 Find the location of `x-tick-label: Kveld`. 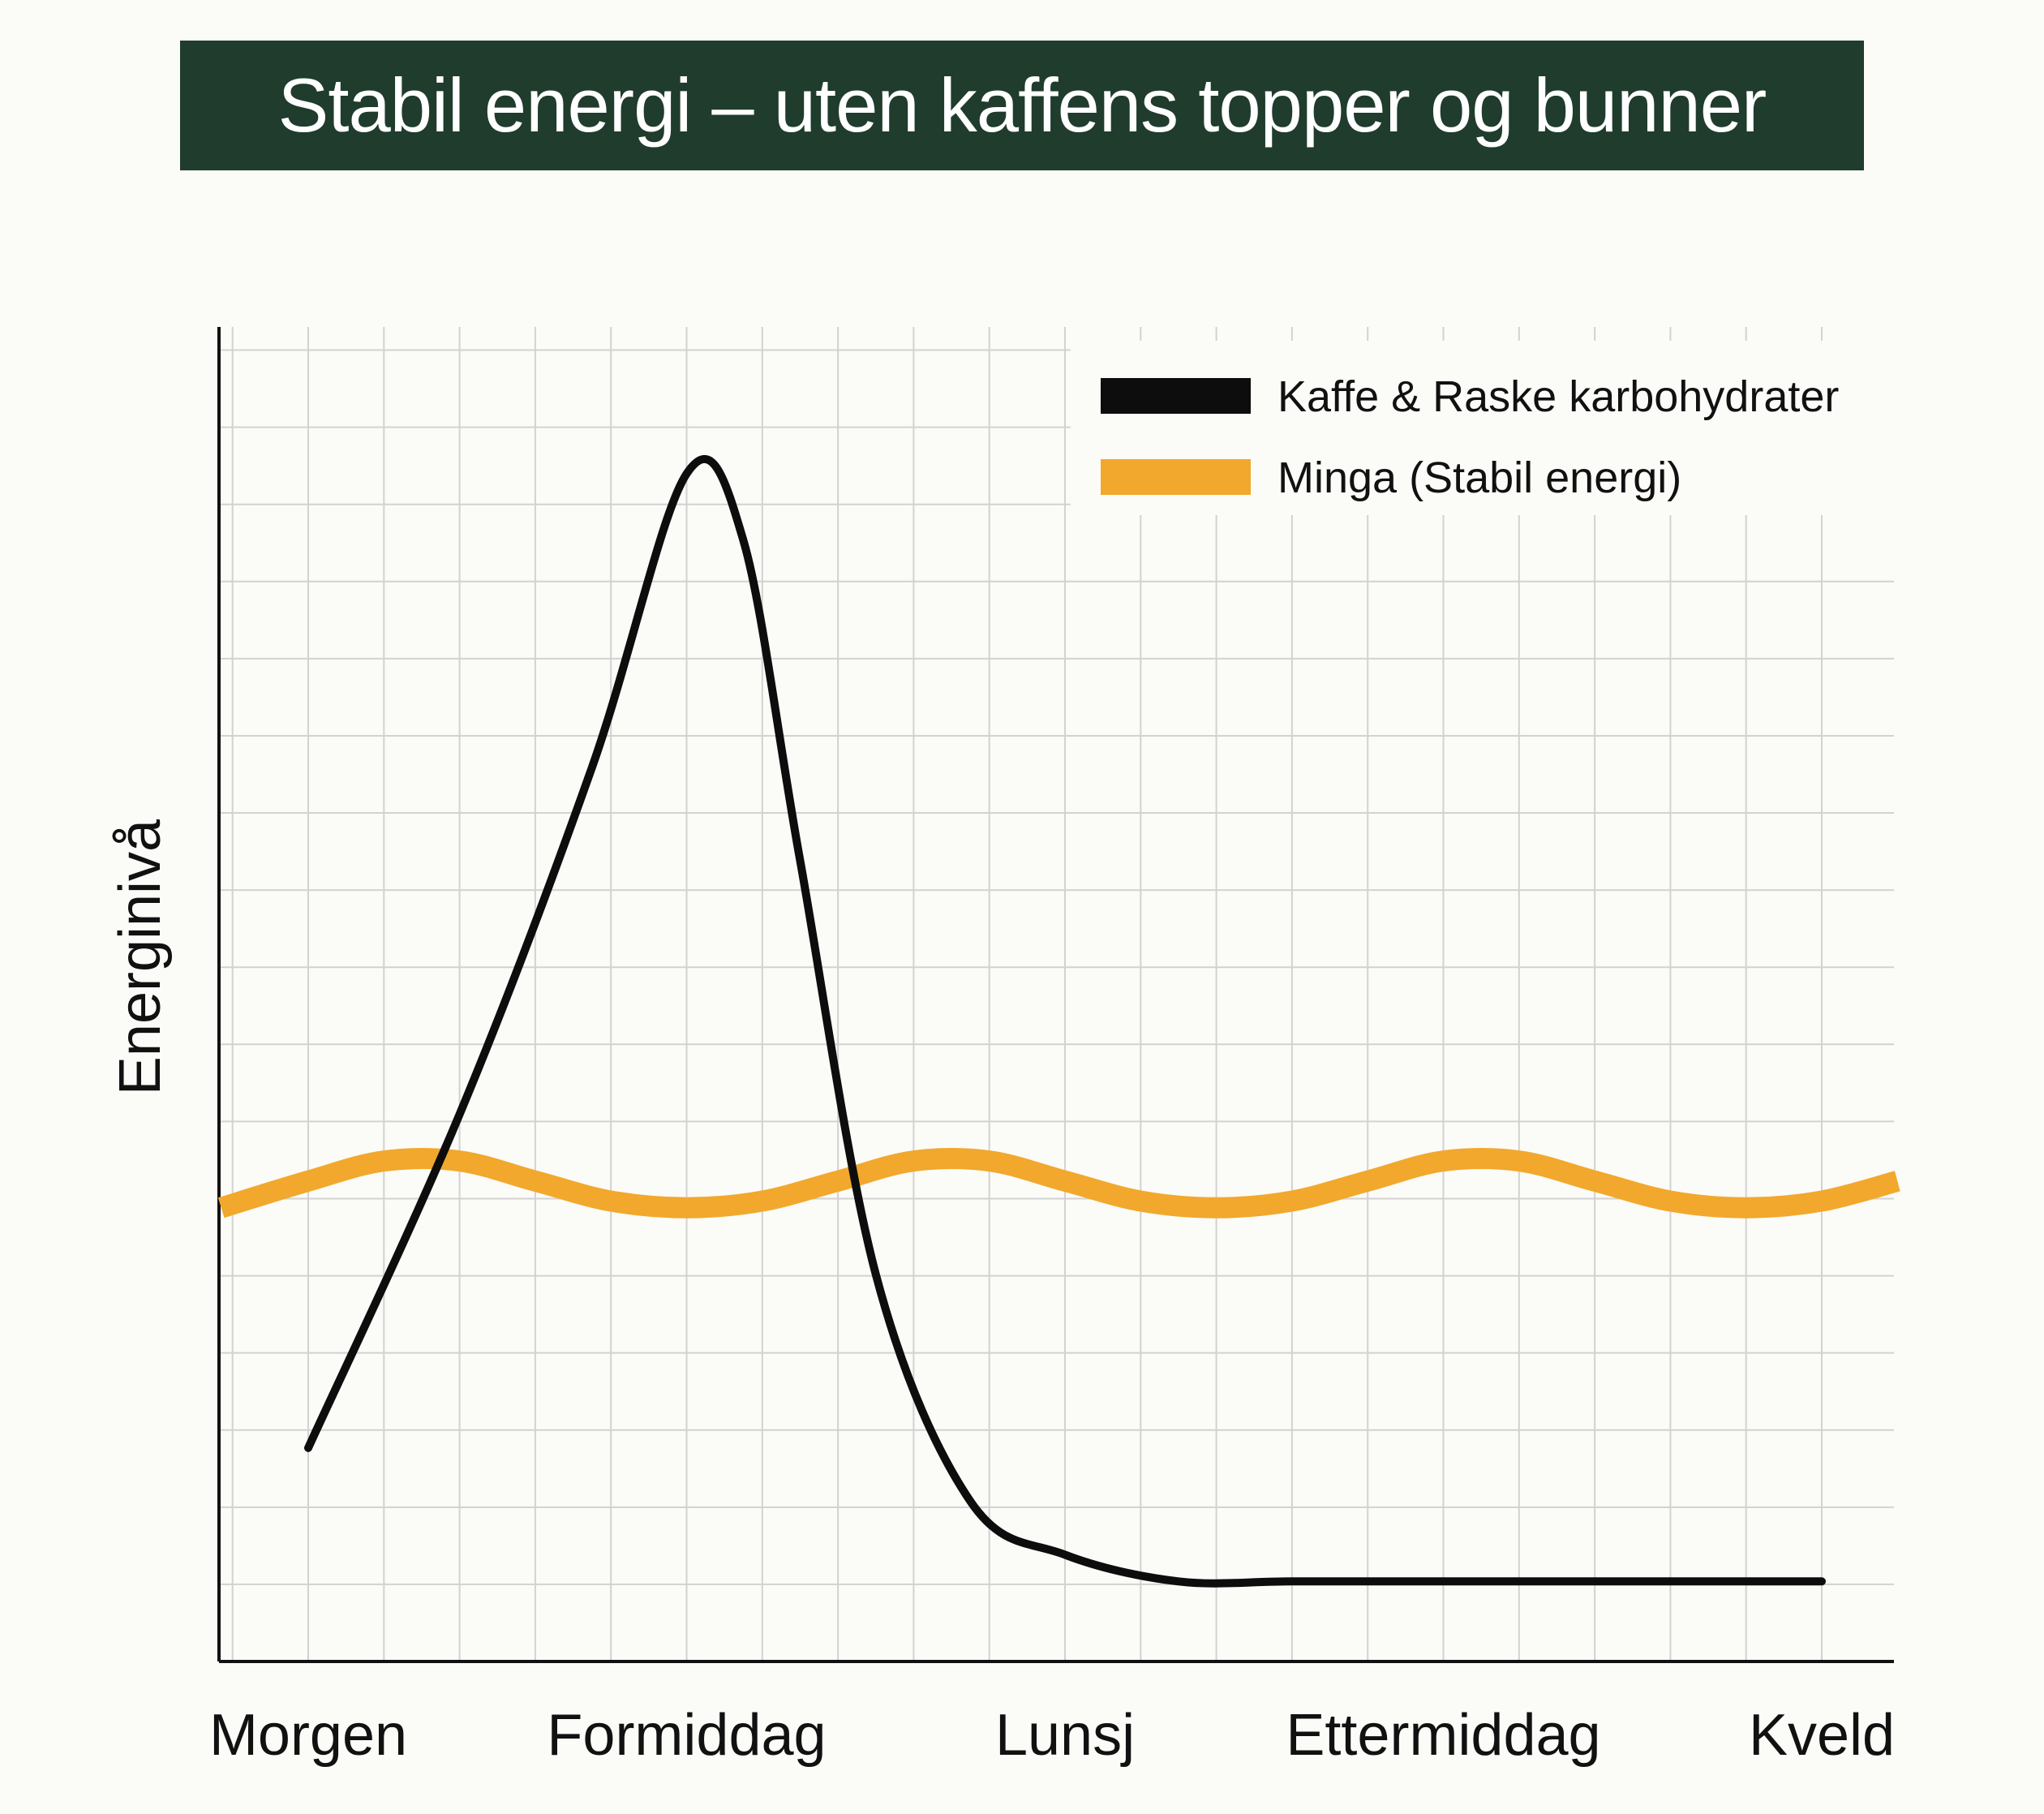

x-tick-label: Kveld is located at coordinates (1822, 1735).